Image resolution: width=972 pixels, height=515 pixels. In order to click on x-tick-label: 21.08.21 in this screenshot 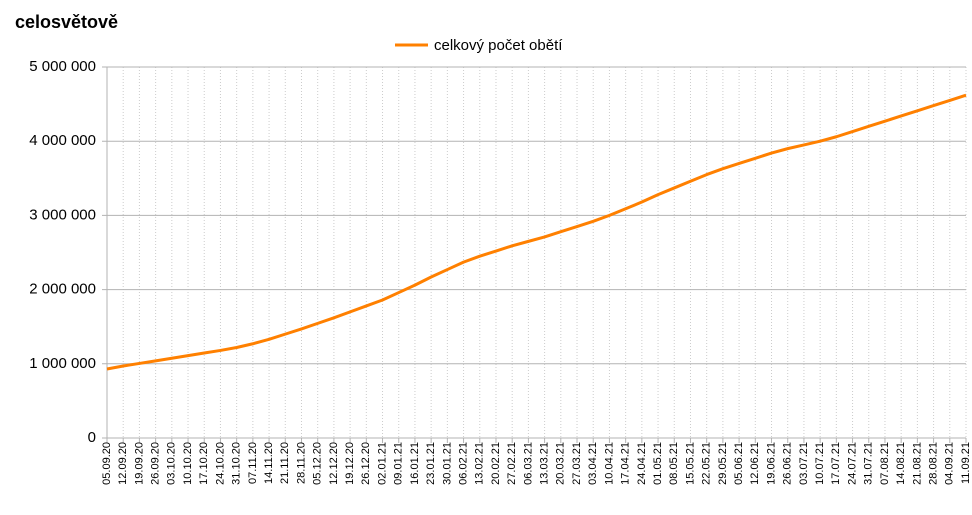, I will do `click(917, 463)`.